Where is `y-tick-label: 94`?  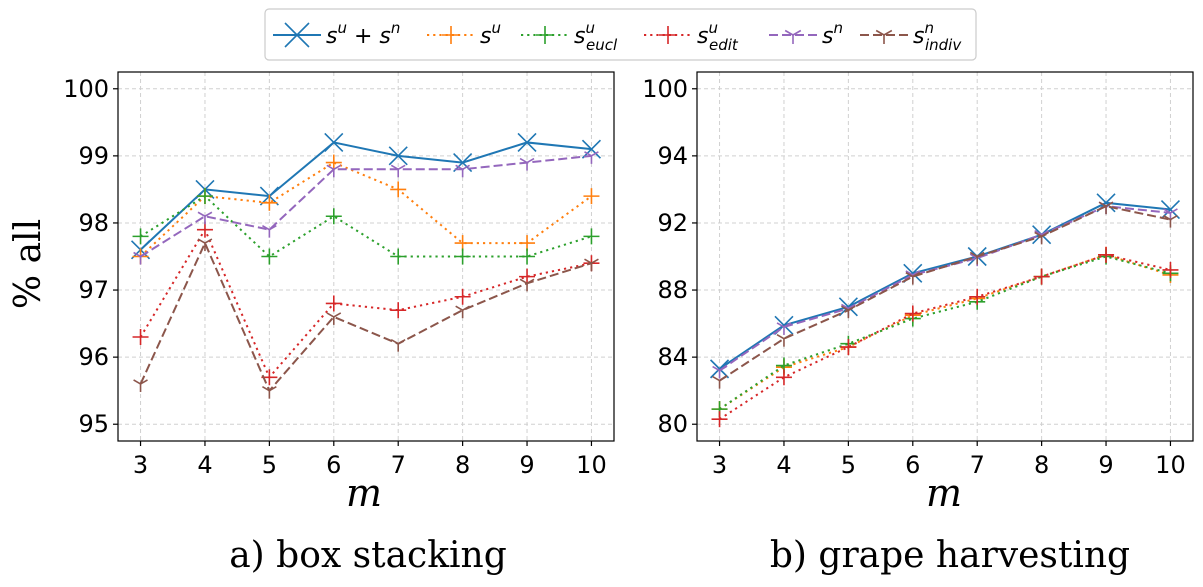 y-tick-label: 94 is located at coordinates (672, 156).